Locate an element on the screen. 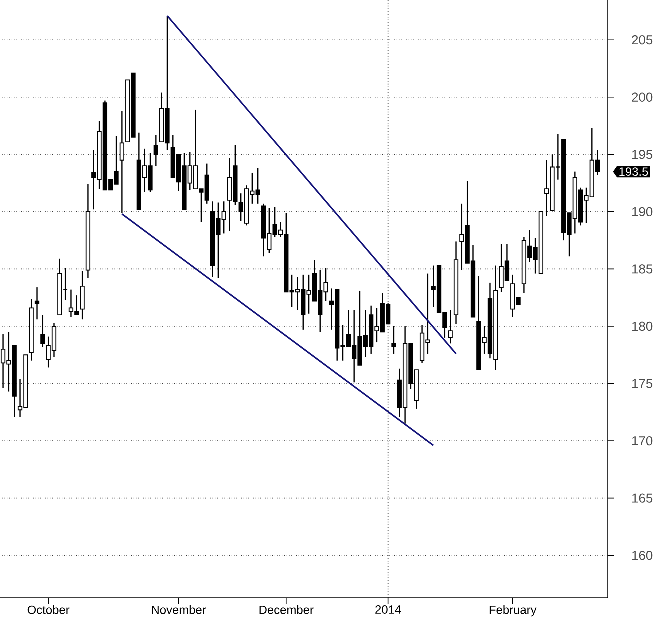  x-tick-label: October is located at coordinates (49, 610).